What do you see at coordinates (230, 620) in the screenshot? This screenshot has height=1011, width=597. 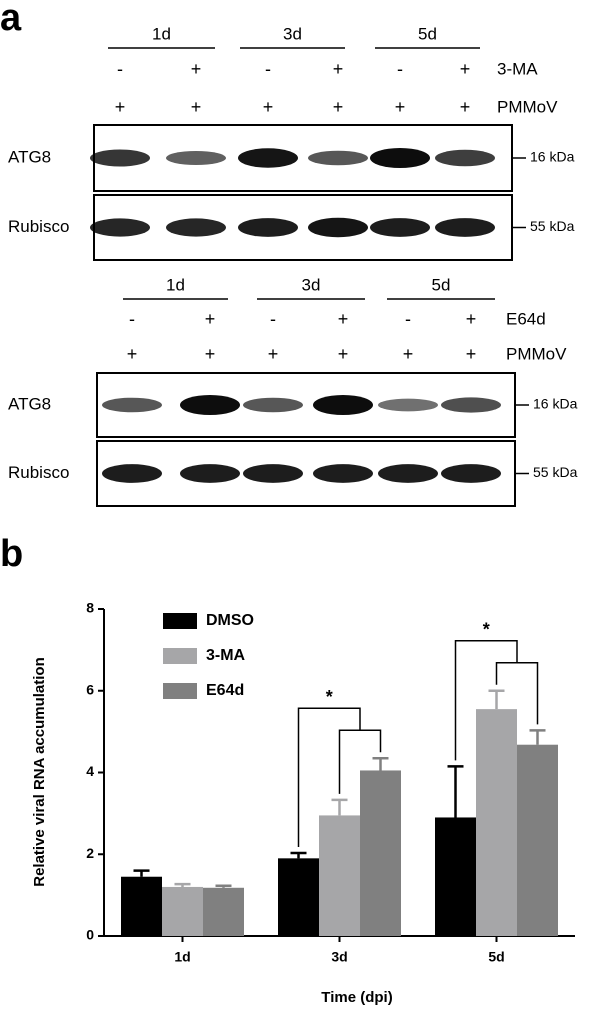 I see `legend-label: DMSO` at bounding box center [230, 620].